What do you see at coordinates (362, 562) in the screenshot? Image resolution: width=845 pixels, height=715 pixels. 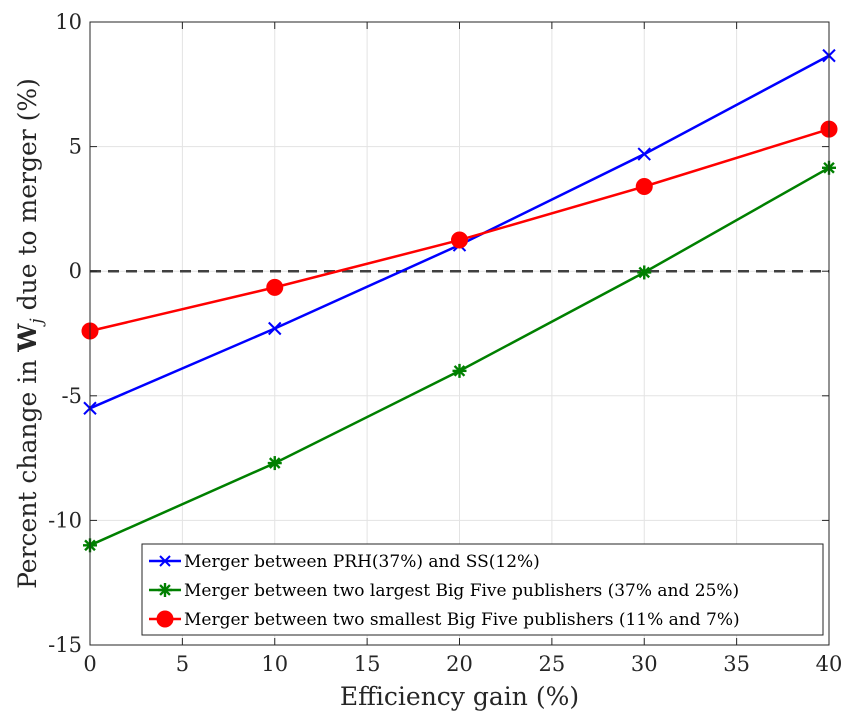 I see `legend-label: Merger between PRH(37%) and SS(12%)` at bounding box center [362, 562].